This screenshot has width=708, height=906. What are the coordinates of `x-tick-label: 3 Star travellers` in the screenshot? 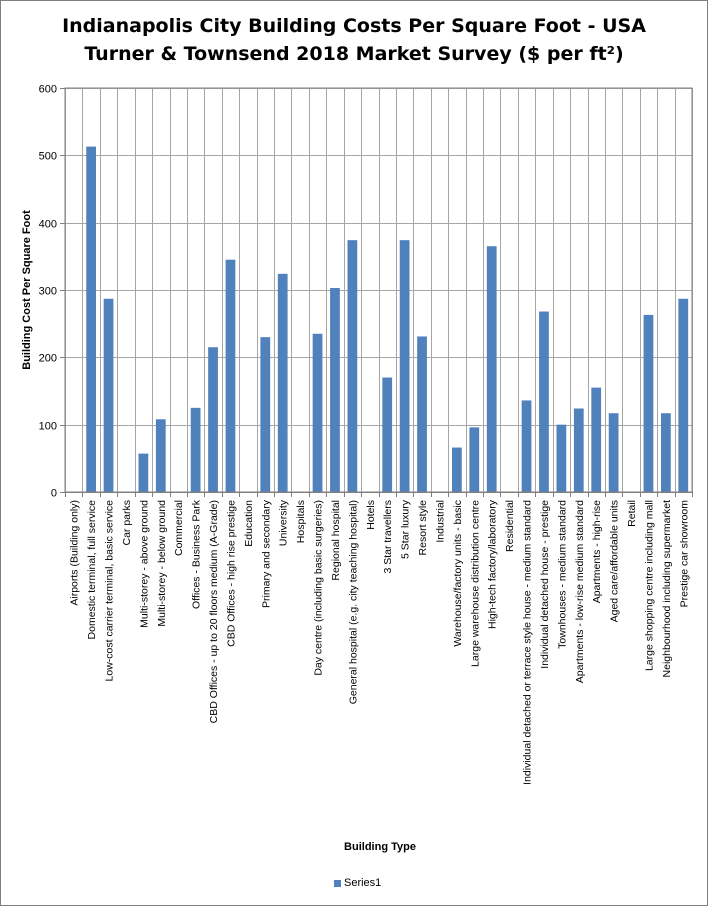 It's located at (388, 537).